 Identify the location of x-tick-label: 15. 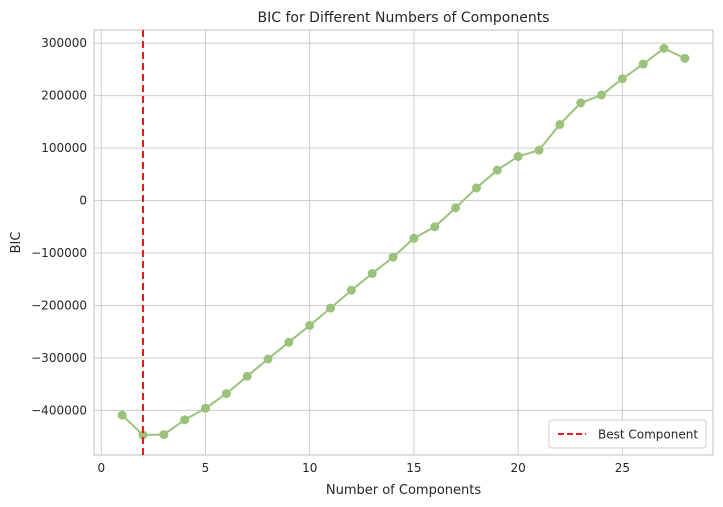
(413, 468).